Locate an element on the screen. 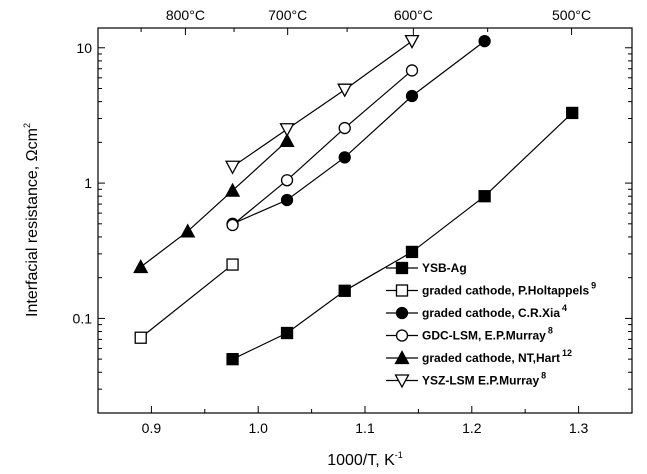 This screenshot has width=647, height=474. legend-entry: GDC-LSM, E.P.Murray 8 is located at coordinates (469, 334).